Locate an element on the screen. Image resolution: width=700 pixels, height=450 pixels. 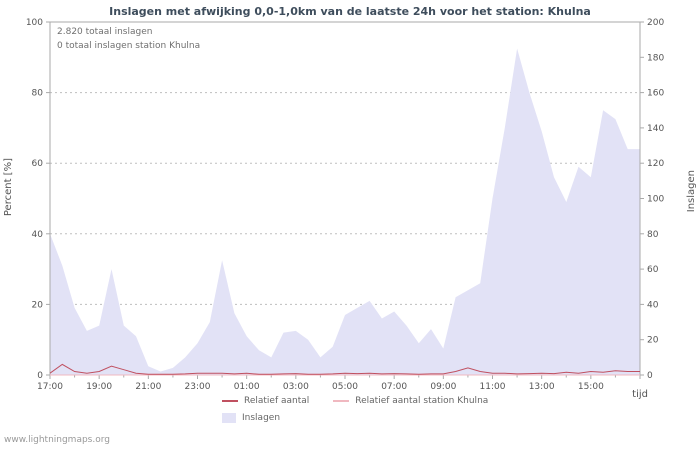
legend-line-sample-relatief is located at coordinates (230, 400).